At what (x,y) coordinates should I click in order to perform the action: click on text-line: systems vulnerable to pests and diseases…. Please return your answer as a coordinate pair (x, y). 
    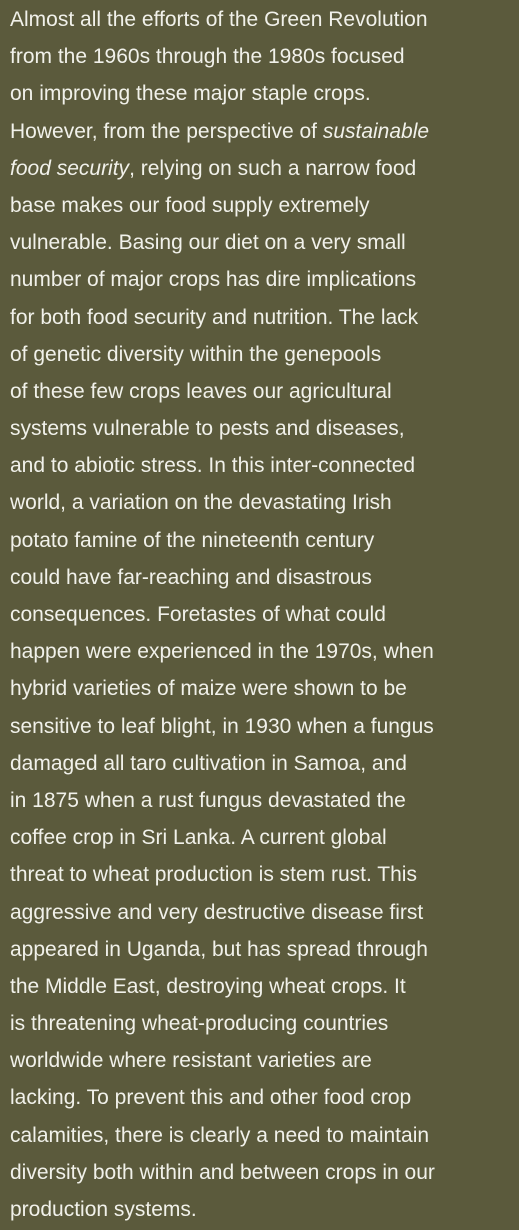
    Looking at the image, I should click on (207, 429).